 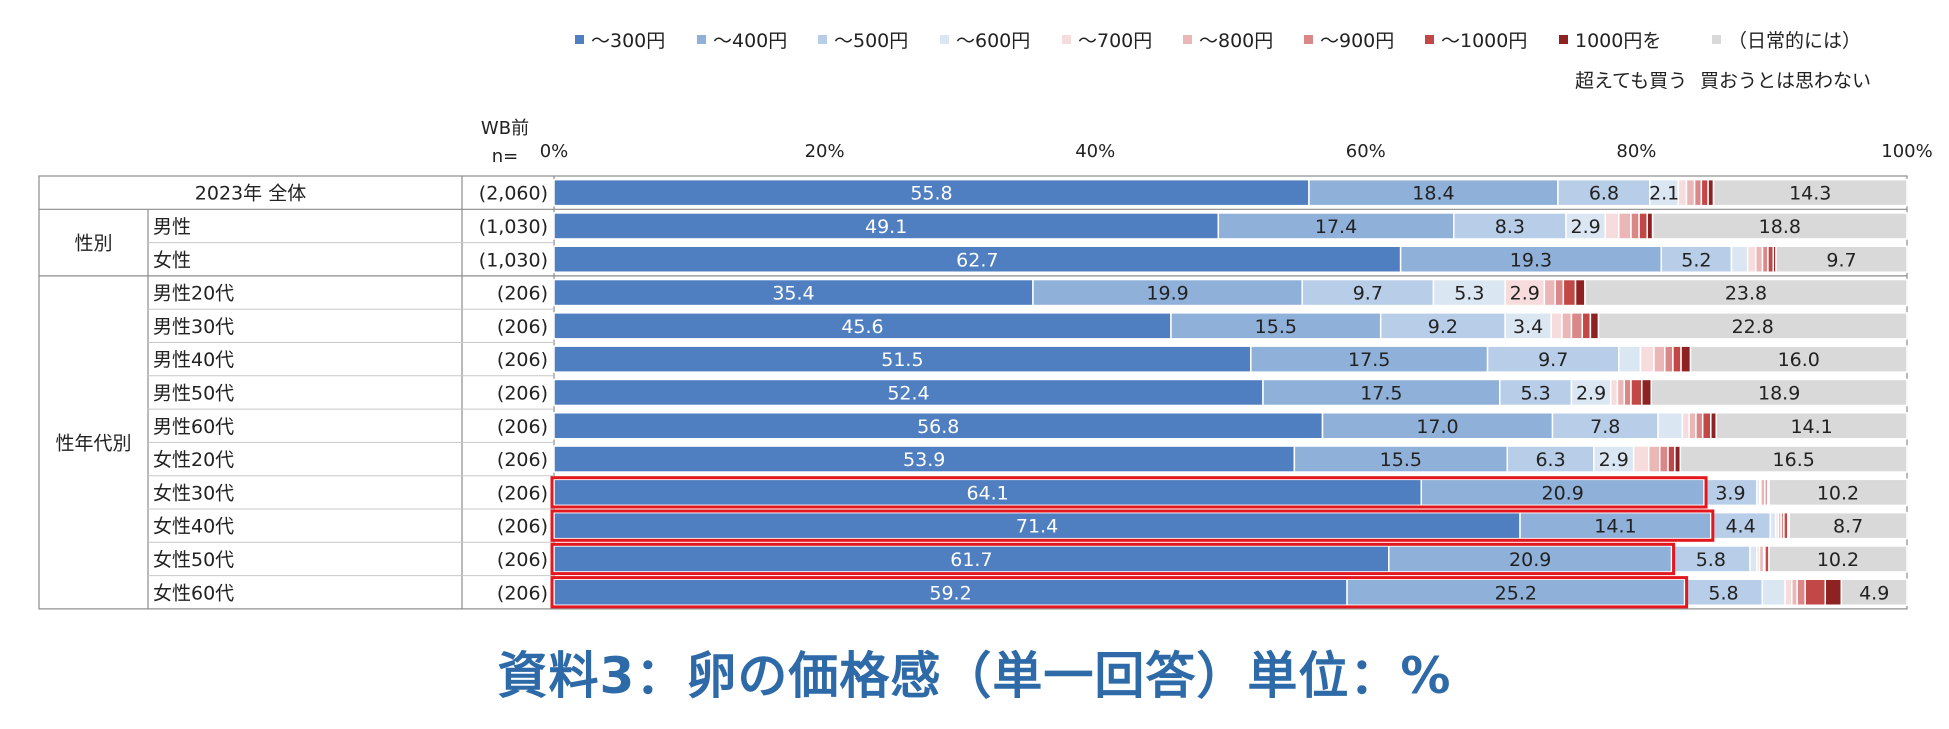 I want to click on bar-row: 45.6 15.5 9.2 3.4 22.8, so click(x=1230, y=326).